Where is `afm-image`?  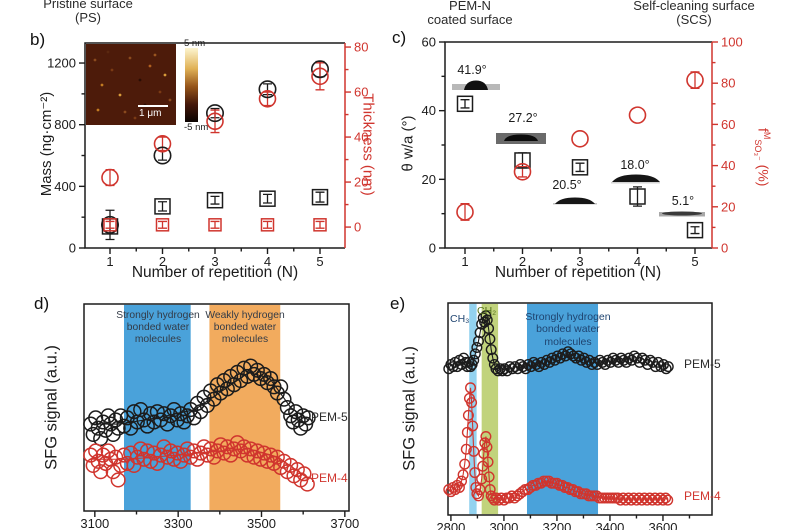
afm-image is located at coordinates (131, 84).